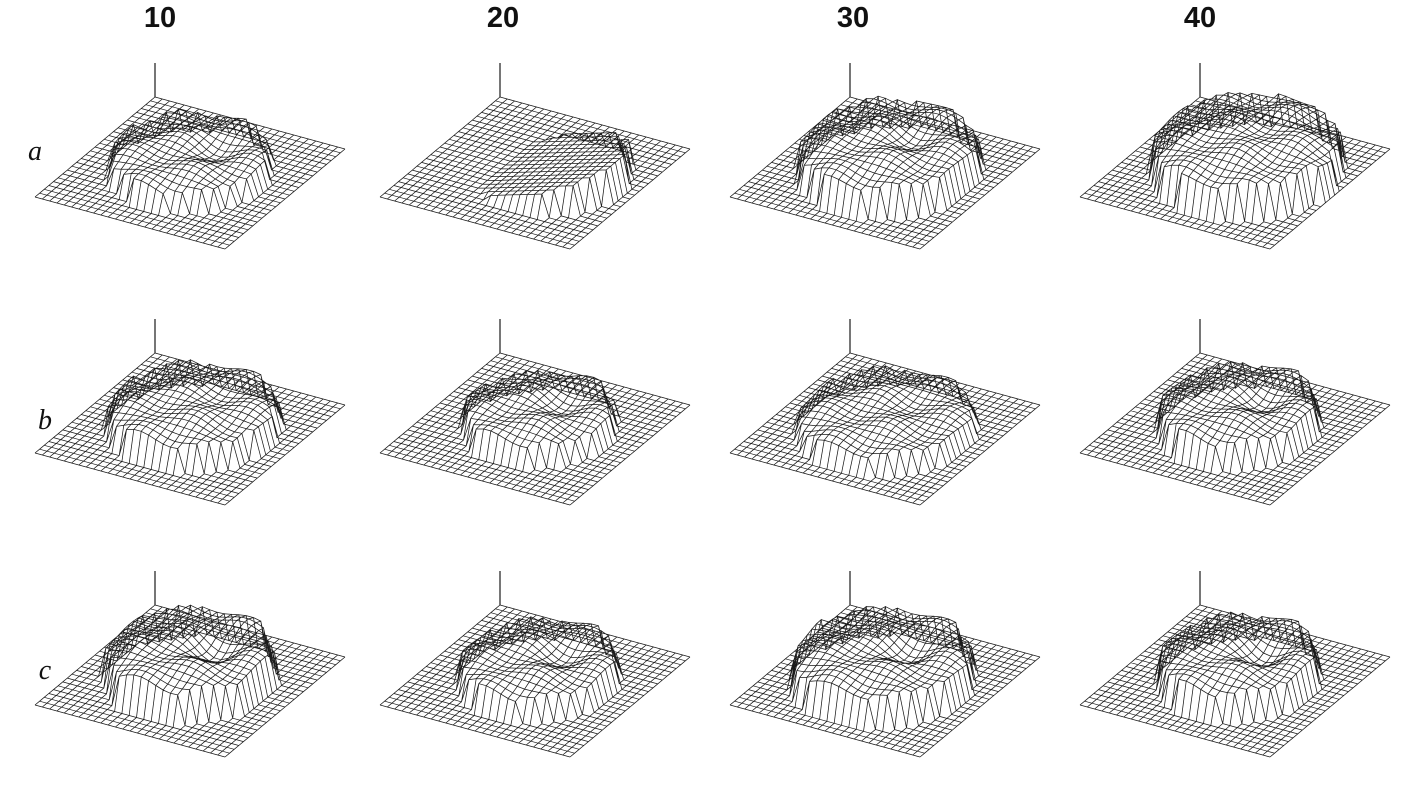 The image size is (1419, 791). Describe the element at coordinates (45, 420) in the screenshot. I see `row-label-b: b` at that location.